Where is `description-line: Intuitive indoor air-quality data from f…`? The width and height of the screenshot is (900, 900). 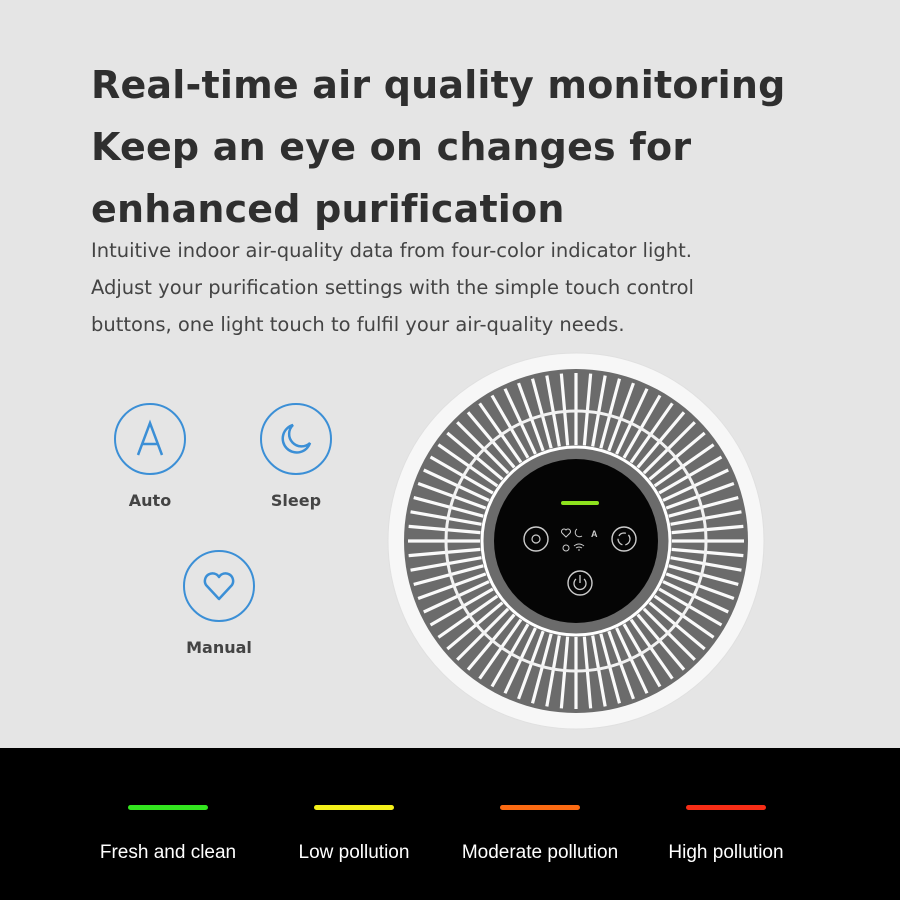
description-line: Intuitive indoor air-quality data from f… is located at coordinates (391, 250).